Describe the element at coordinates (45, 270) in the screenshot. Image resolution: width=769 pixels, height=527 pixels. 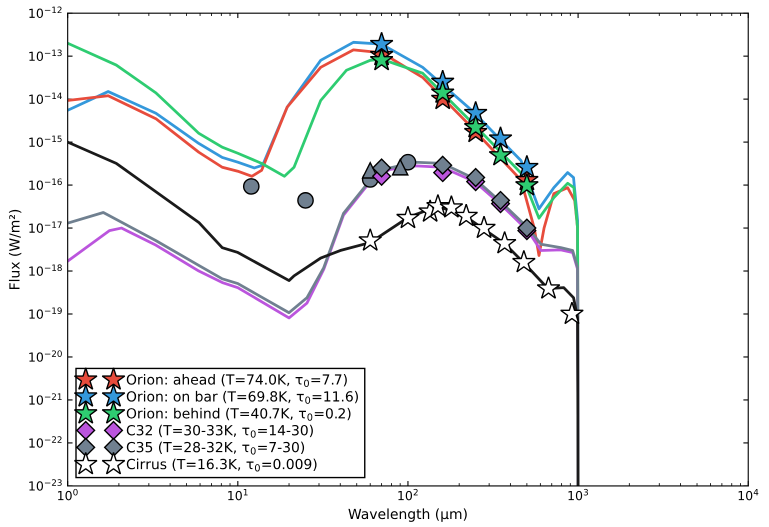
I see `y-tick-label: 10$^{−18}$` at that location.